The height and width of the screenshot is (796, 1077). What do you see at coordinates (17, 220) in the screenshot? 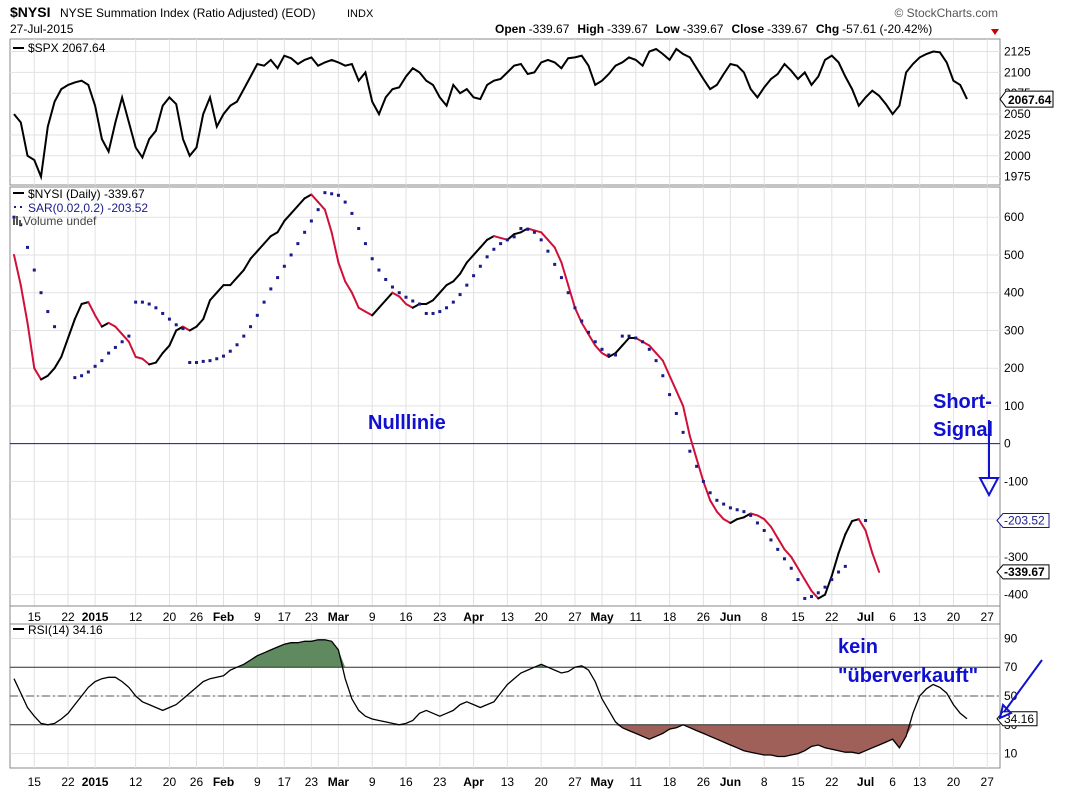
I see `volume-legend-icon` at bounding box center [17, 220].